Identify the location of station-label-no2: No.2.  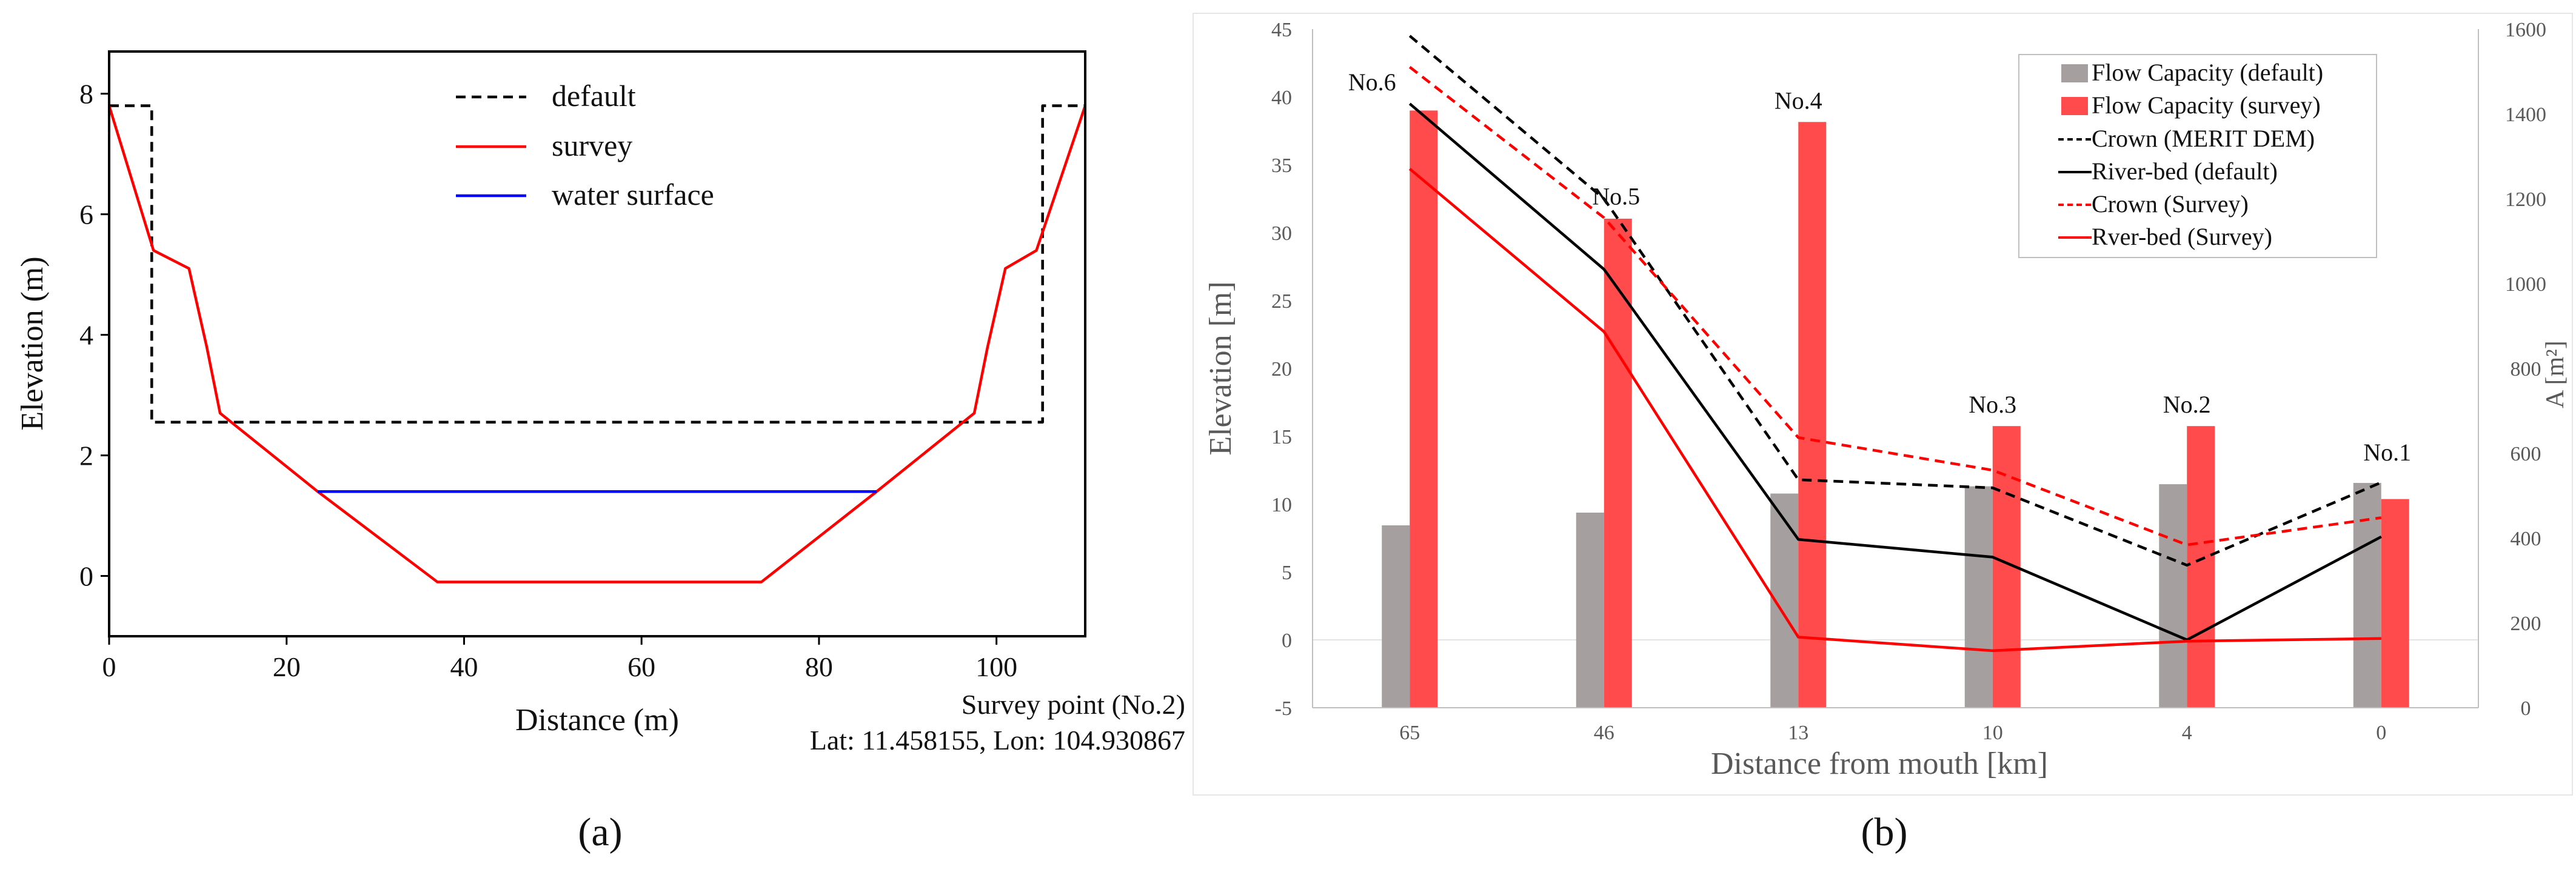
(2187, 404).